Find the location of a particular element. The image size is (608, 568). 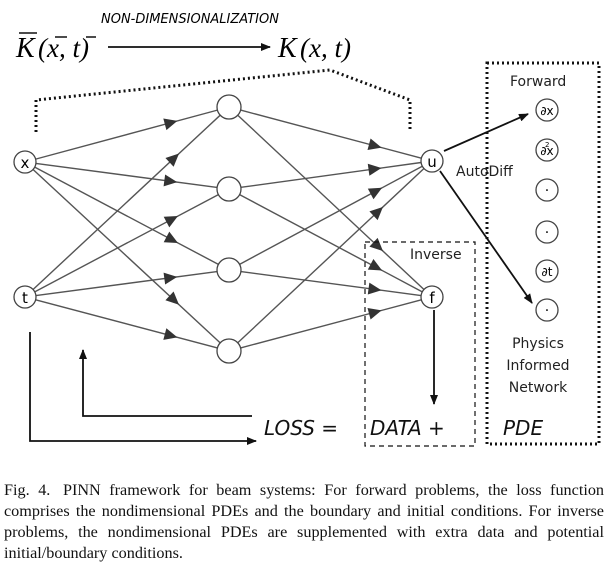

edge-in2-h3-arrowhead is located at coordinates (170, 278).